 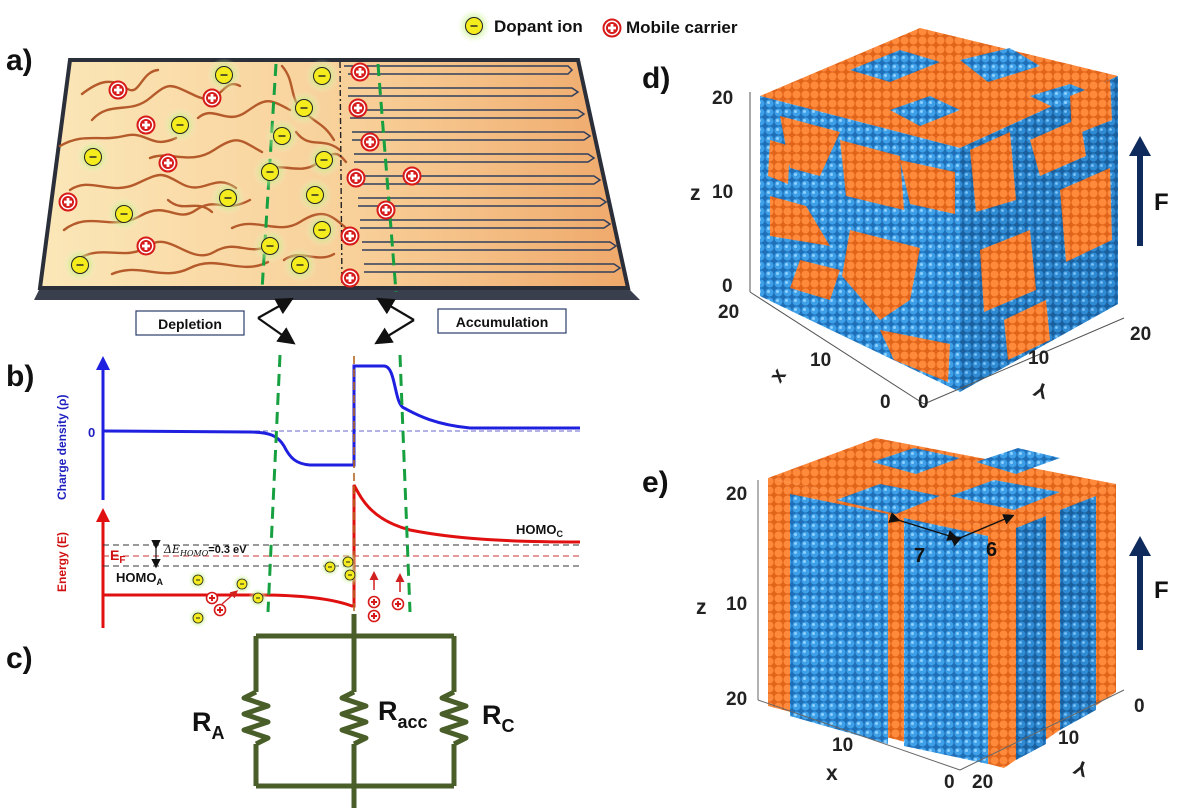 What do you see at coordinates (682, 27) in the screenshot?
I see `carrier-legend-label: Mobile carrier` at bounding box center [682, 27].